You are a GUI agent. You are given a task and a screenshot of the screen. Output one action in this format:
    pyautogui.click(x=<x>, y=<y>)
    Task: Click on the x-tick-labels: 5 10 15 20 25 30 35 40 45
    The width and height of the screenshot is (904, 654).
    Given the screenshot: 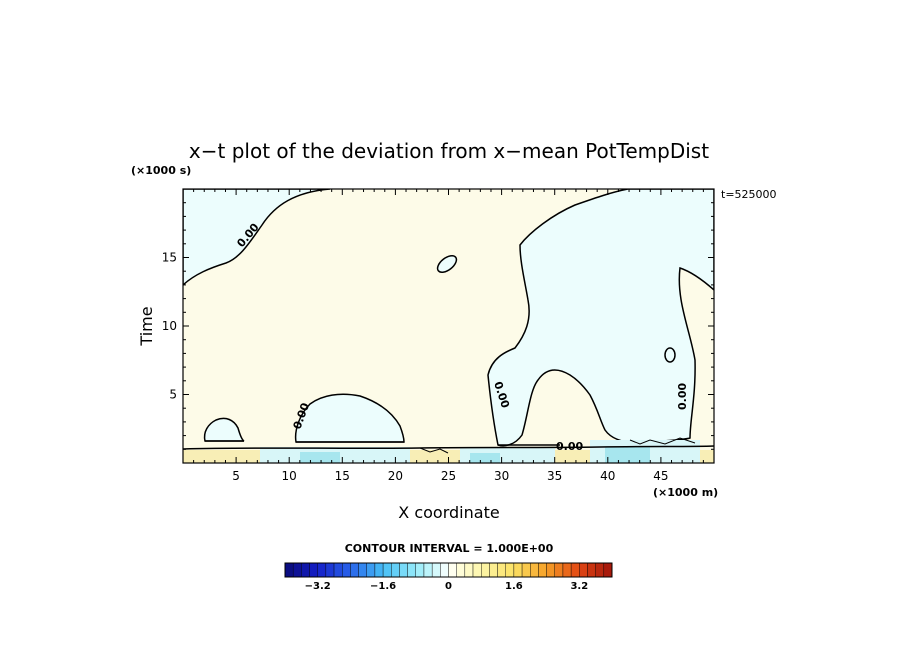 What is the action you would take?
    pyautogui.click(x=450, y=476)
    